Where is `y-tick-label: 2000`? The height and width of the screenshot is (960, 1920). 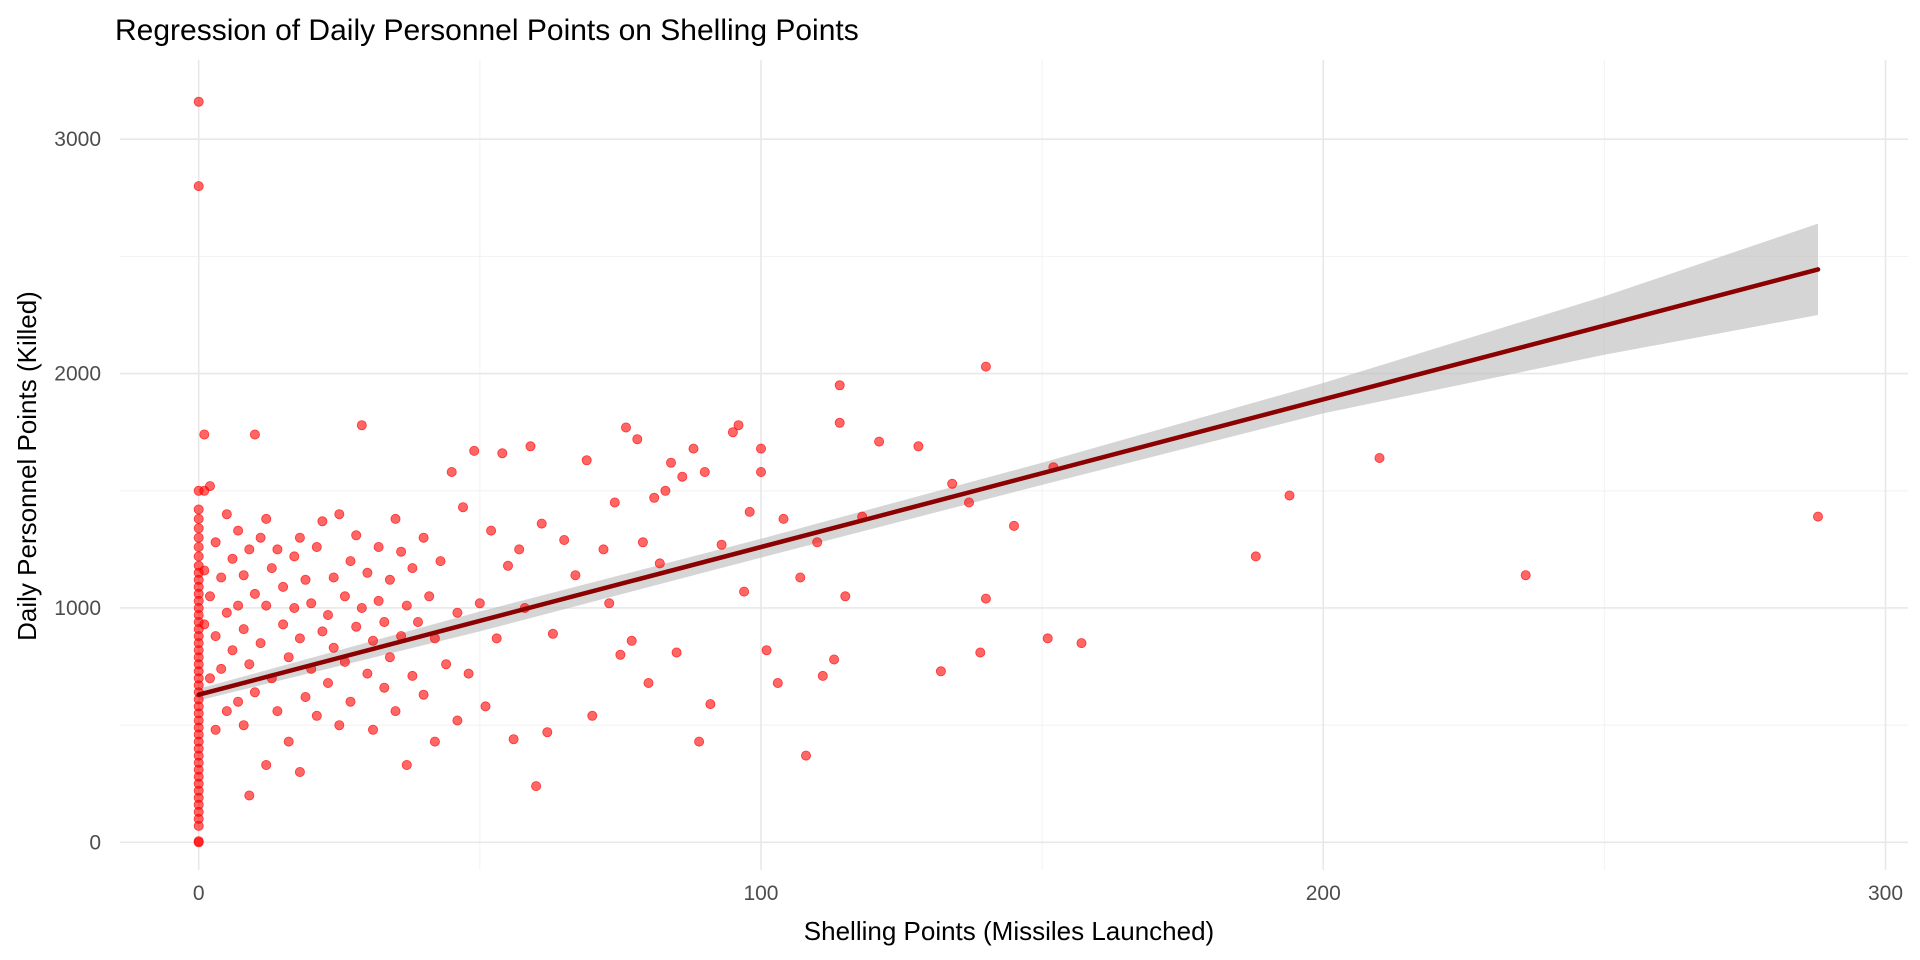 y-tick-label: 2000 is located at coordinates (77, 374).